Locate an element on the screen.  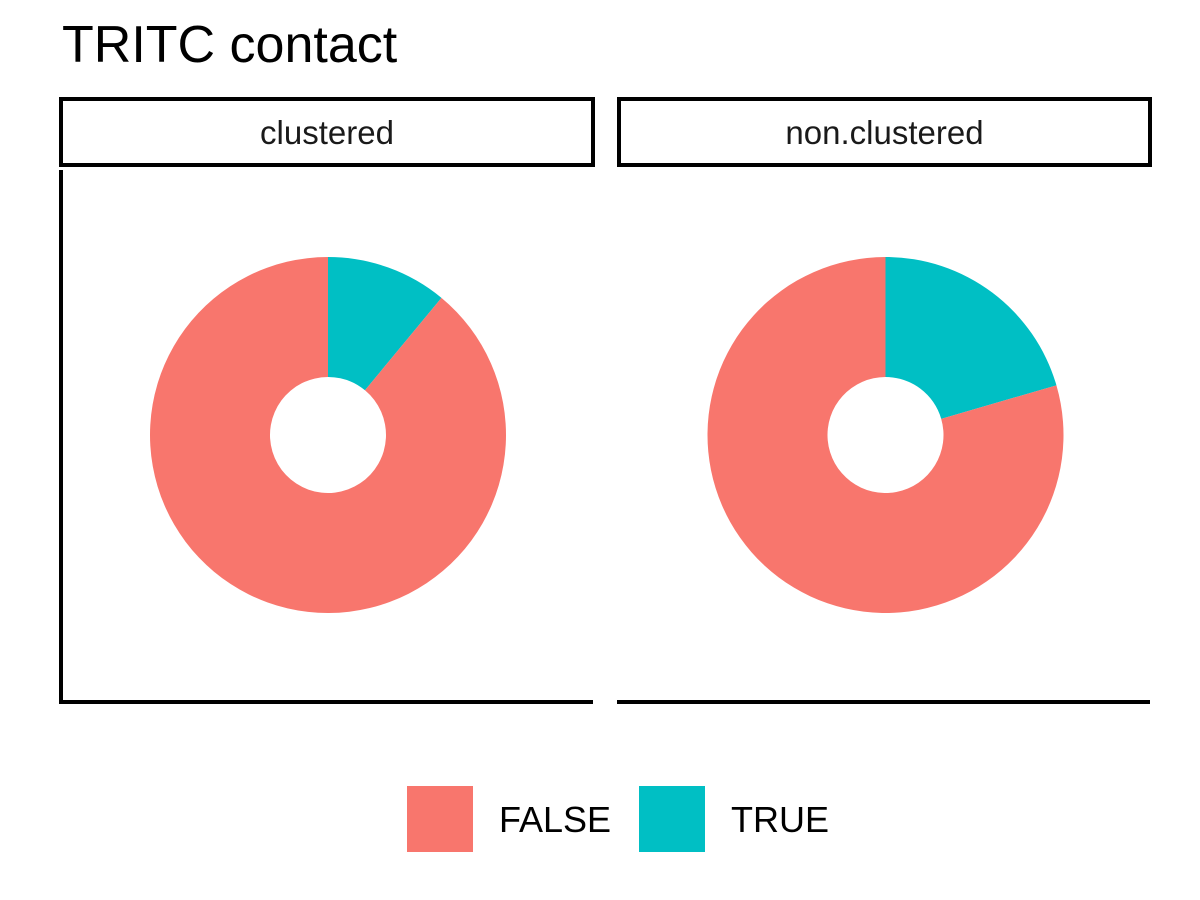
legend: FALSE TRUE is located at coordinates (618, 819).